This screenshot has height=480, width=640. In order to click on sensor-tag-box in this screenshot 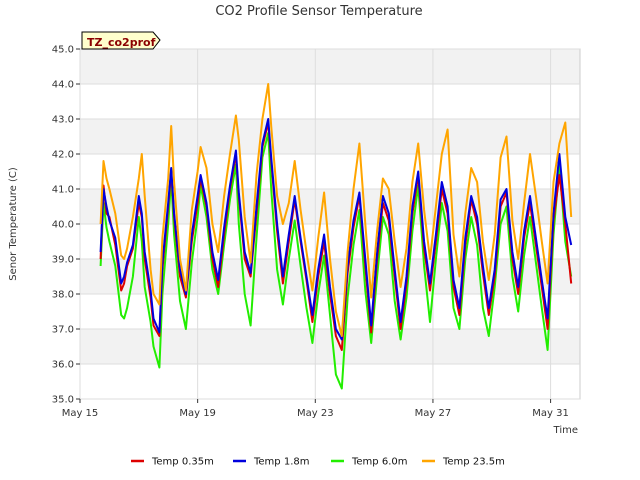, I will do `click(121, 40)`.